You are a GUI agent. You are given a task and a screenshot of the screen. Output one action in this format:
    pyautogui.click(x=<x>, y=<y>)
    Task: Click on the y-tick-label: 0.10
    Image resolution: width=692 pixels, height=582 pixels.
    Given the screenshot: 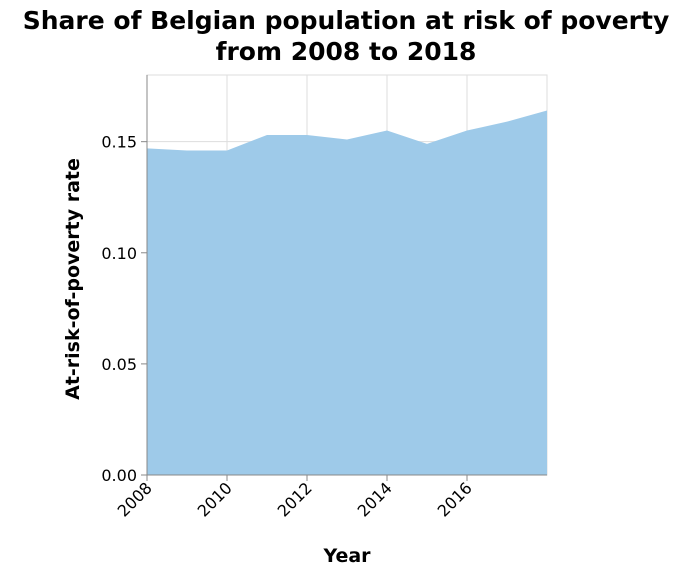 What is the action you would take?
    pyautogui.click(x=119, y=253)
    